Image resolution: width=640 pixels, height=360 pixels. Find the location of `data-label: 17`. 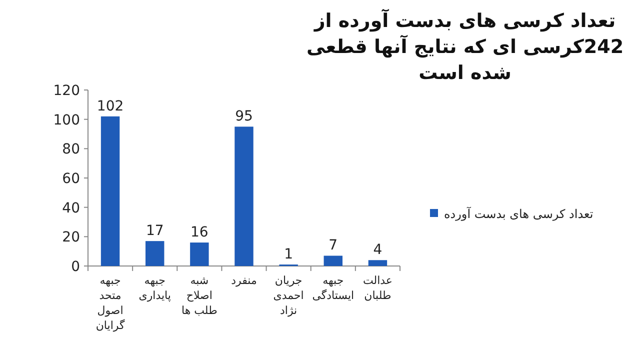

data-label: 17 is located at coordinates (155, 231).